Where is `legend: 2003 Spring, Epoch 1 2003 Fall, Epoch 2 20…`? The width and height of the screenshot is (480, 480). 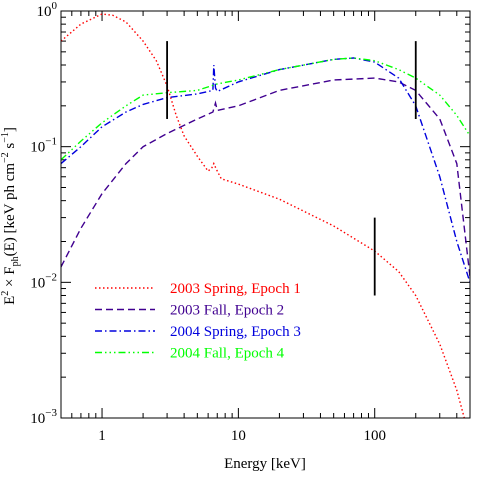 legend: 2003 Spring, Epoch 1 2003 Fall, Epoch 2 20… is located at coordinates (198, 321).